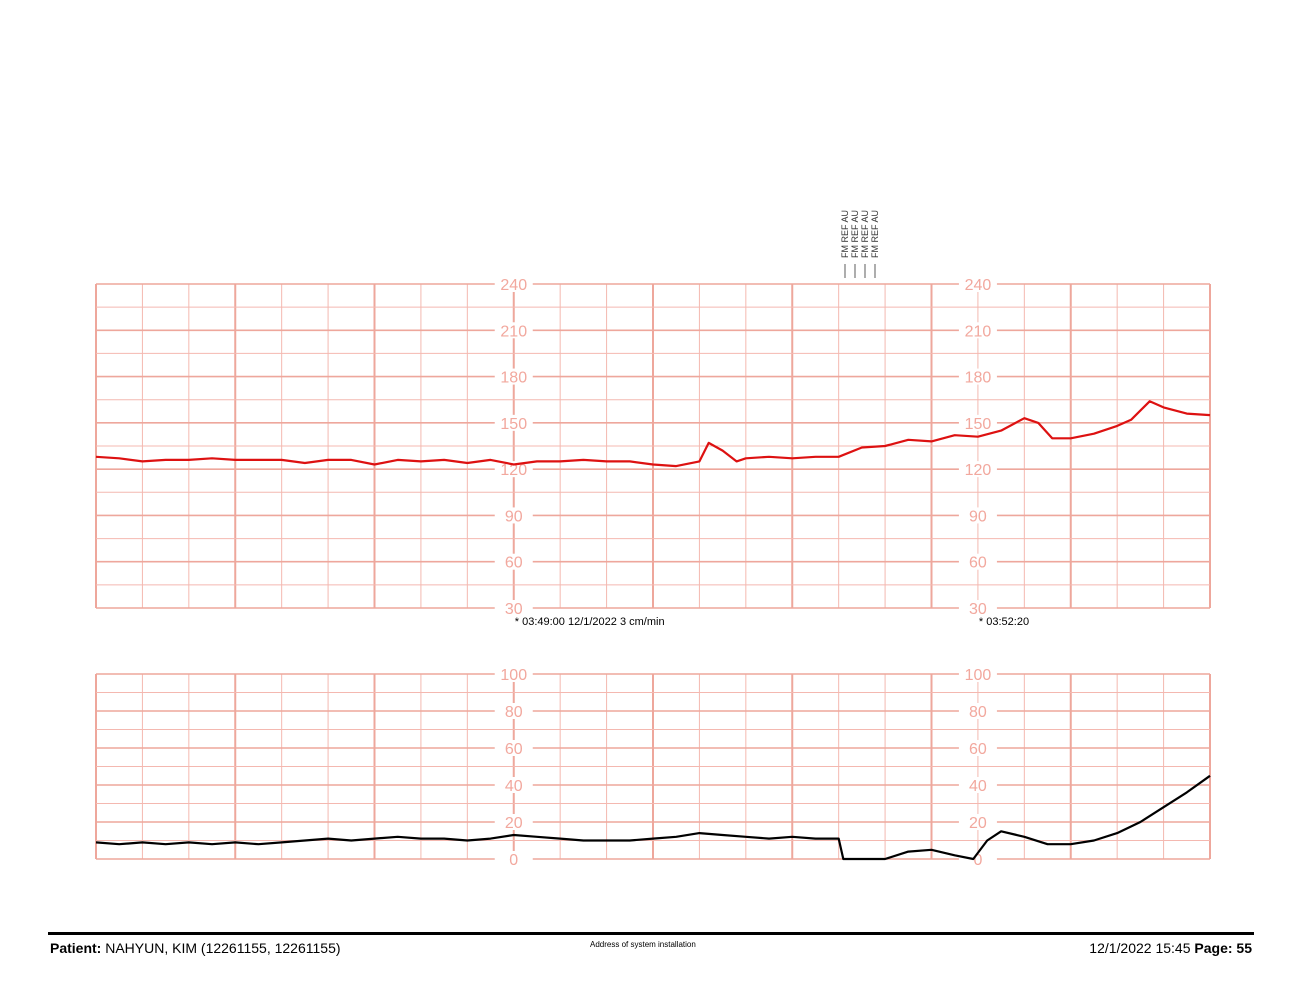 Image resolution: width=1300 pixels, height=1004 pixels. I want to click on system-address: Address of system installation, so click(643, 944).